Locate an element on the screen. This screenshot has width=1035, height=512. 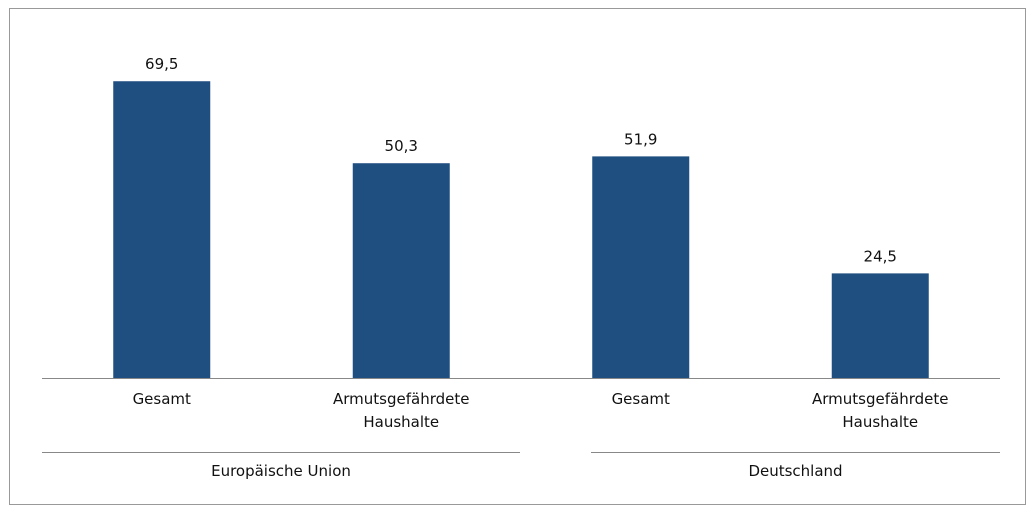
group-label: Europäische Union is located at coordinates (281, 471).